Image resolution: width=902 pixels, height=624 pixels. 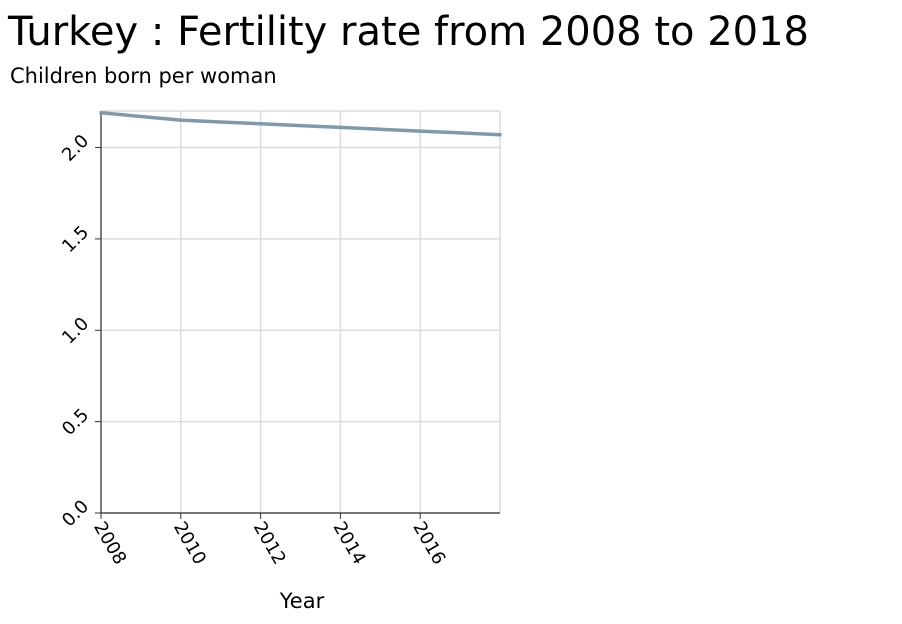 I want to click on y-tick-label: 2.0, so click(x=75, y=148).